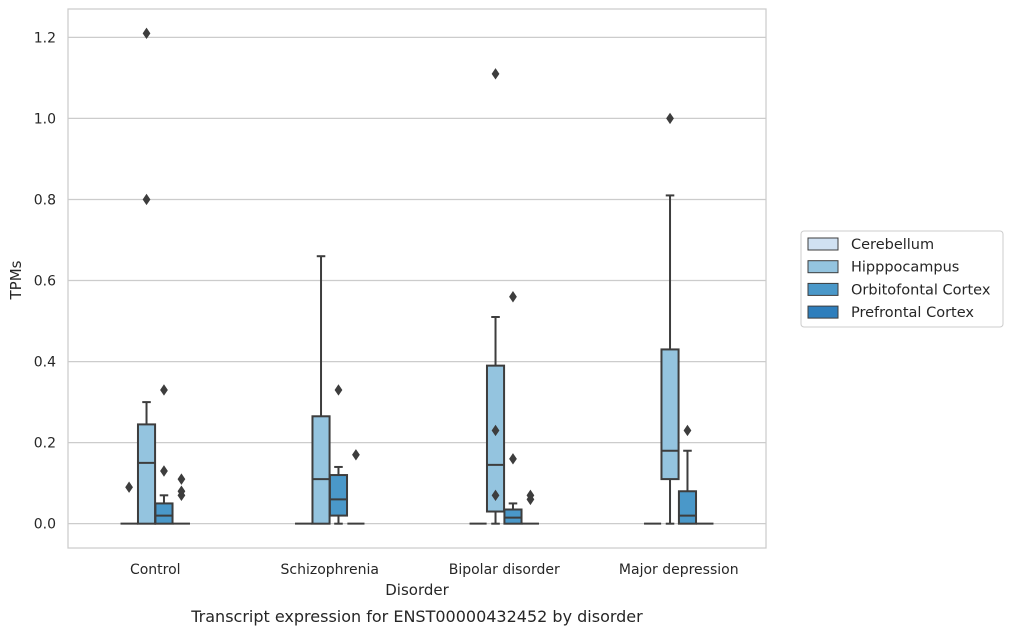  I want to click on legend-item: Cerebellum, so click(870, 245).